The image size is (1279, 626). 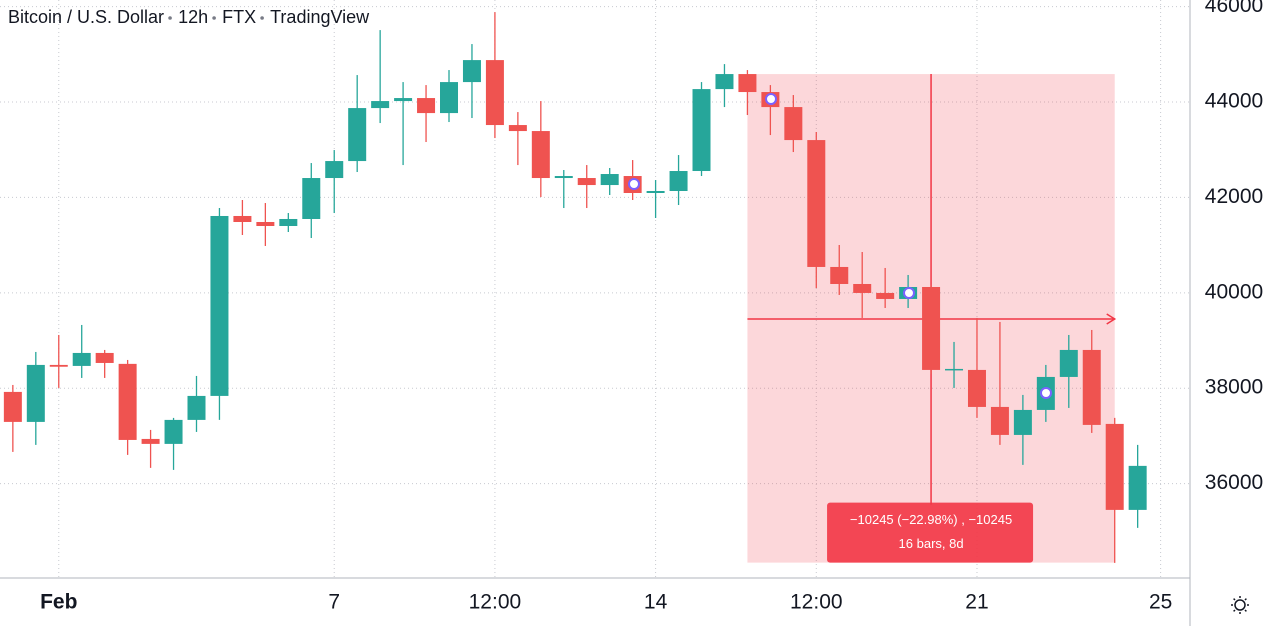 I want to click on y-tick-label: 42000, so click(x=1234, y=196).